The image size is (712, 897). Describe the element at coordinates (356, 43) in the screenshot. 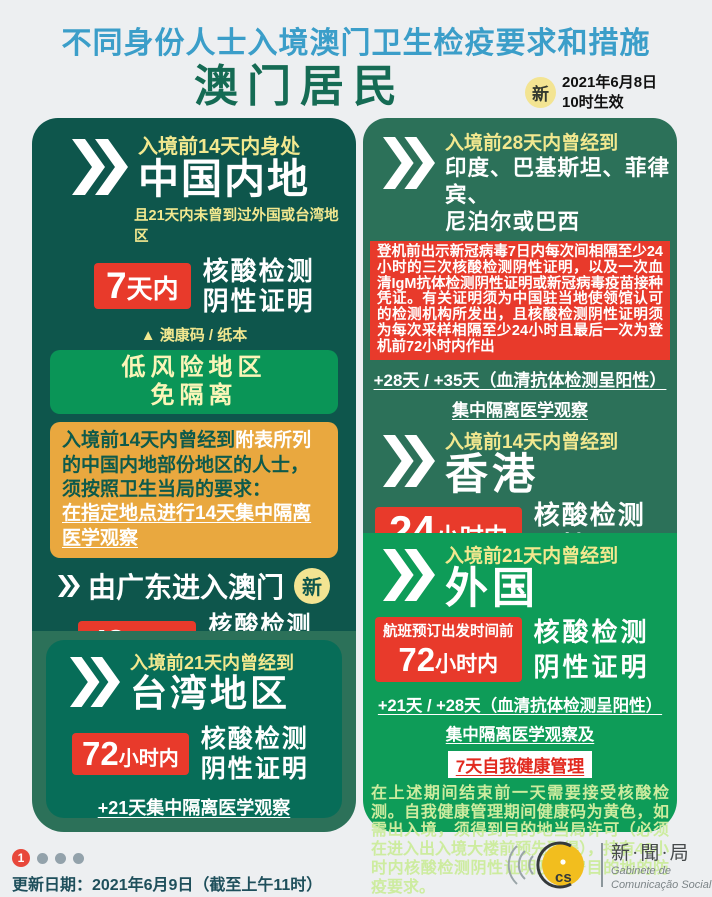

I see `poster-title: 不同身份人士入境澳门卫生检疫要求和措施` at that location.